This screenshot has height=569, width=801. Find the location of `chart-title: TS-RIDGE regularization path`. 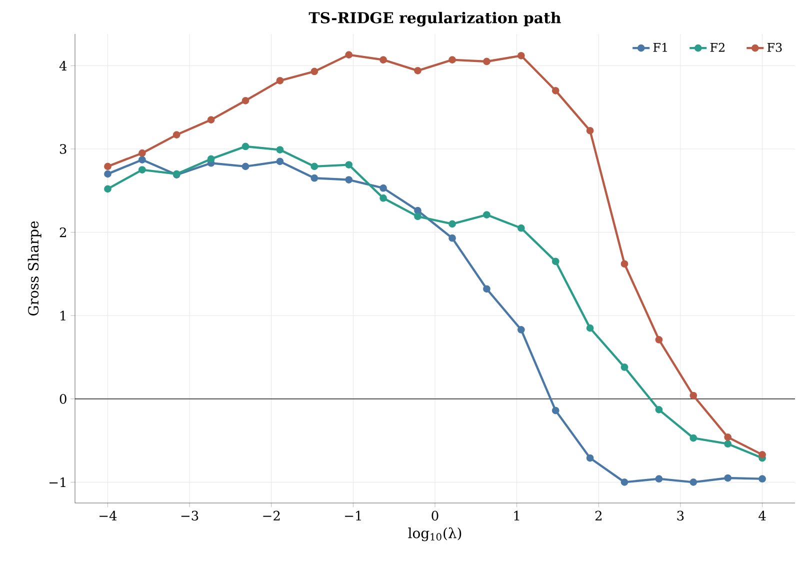

chart-title: TS-RIDGE regularization path is located at coordinates (434, 19).